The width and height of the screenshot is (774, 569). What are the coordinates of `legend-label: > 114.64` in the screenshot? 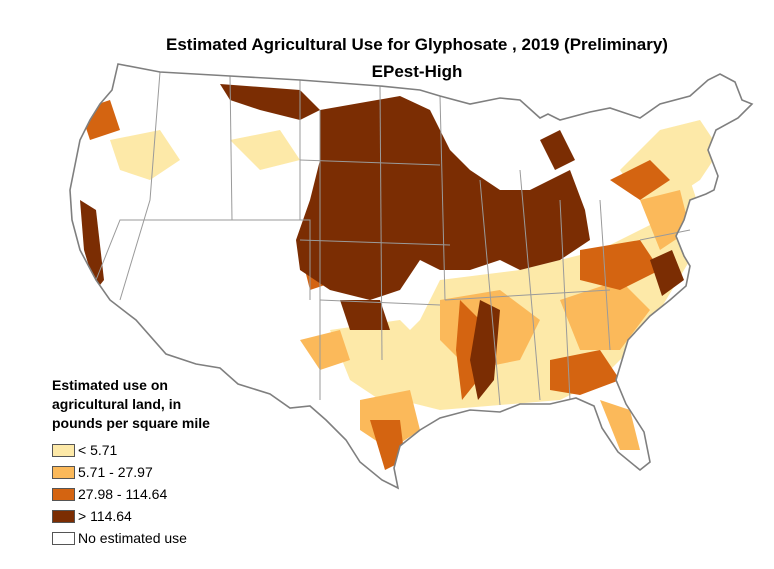 It's located at (105, 516).